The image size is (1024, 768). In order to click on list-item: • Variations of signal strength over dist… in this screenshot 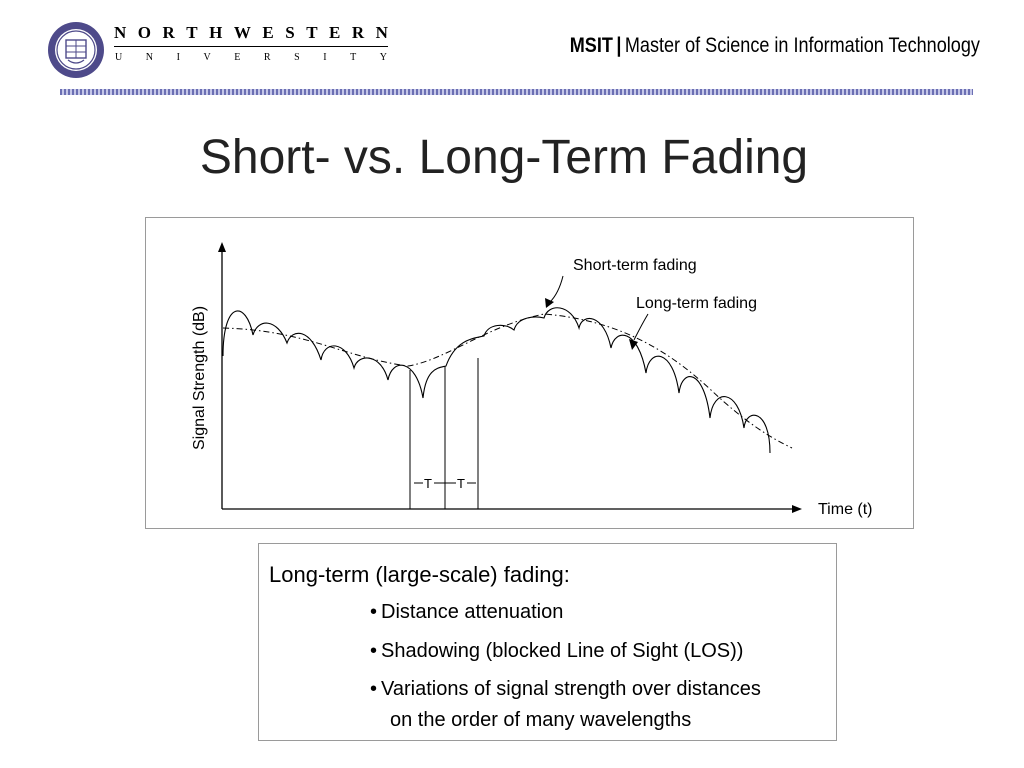, I will do `click(565, 689)`.